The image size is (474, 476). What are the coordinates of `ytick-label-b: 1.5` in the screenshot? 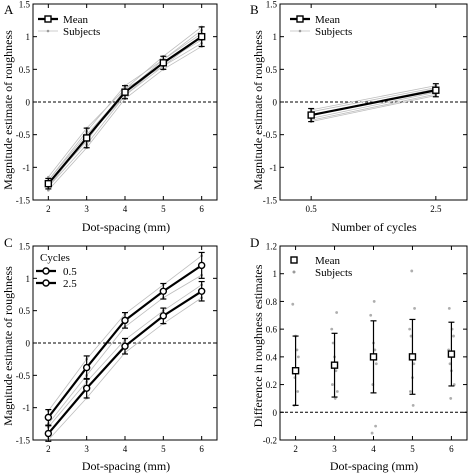 It's located at (272, 5).